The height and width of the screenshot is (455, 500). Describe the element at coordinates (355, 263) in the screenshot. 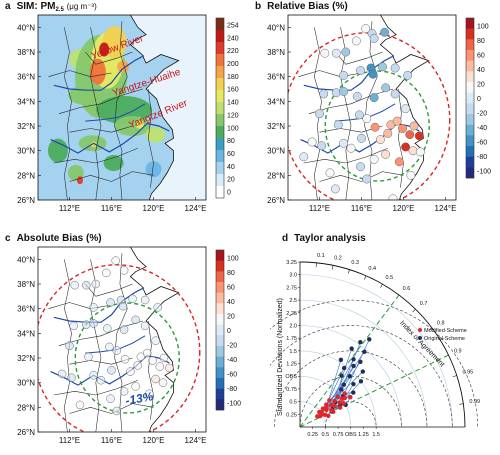

I see `corr-tick-label: 0.3` at that location.